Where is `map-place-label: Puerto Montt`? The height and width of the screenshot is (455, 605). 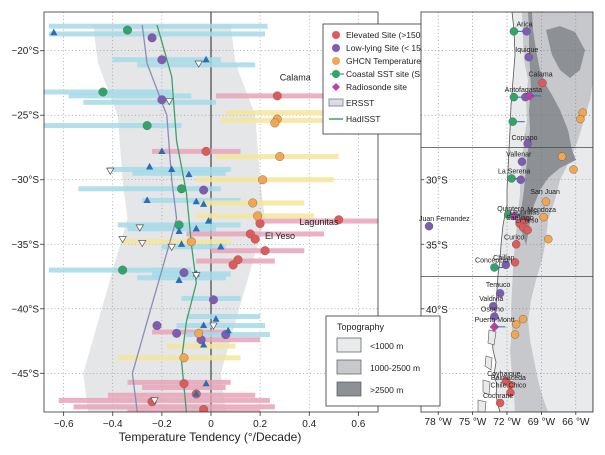 map-place-label: Puerto Montt is located at coordinates (495, 320).